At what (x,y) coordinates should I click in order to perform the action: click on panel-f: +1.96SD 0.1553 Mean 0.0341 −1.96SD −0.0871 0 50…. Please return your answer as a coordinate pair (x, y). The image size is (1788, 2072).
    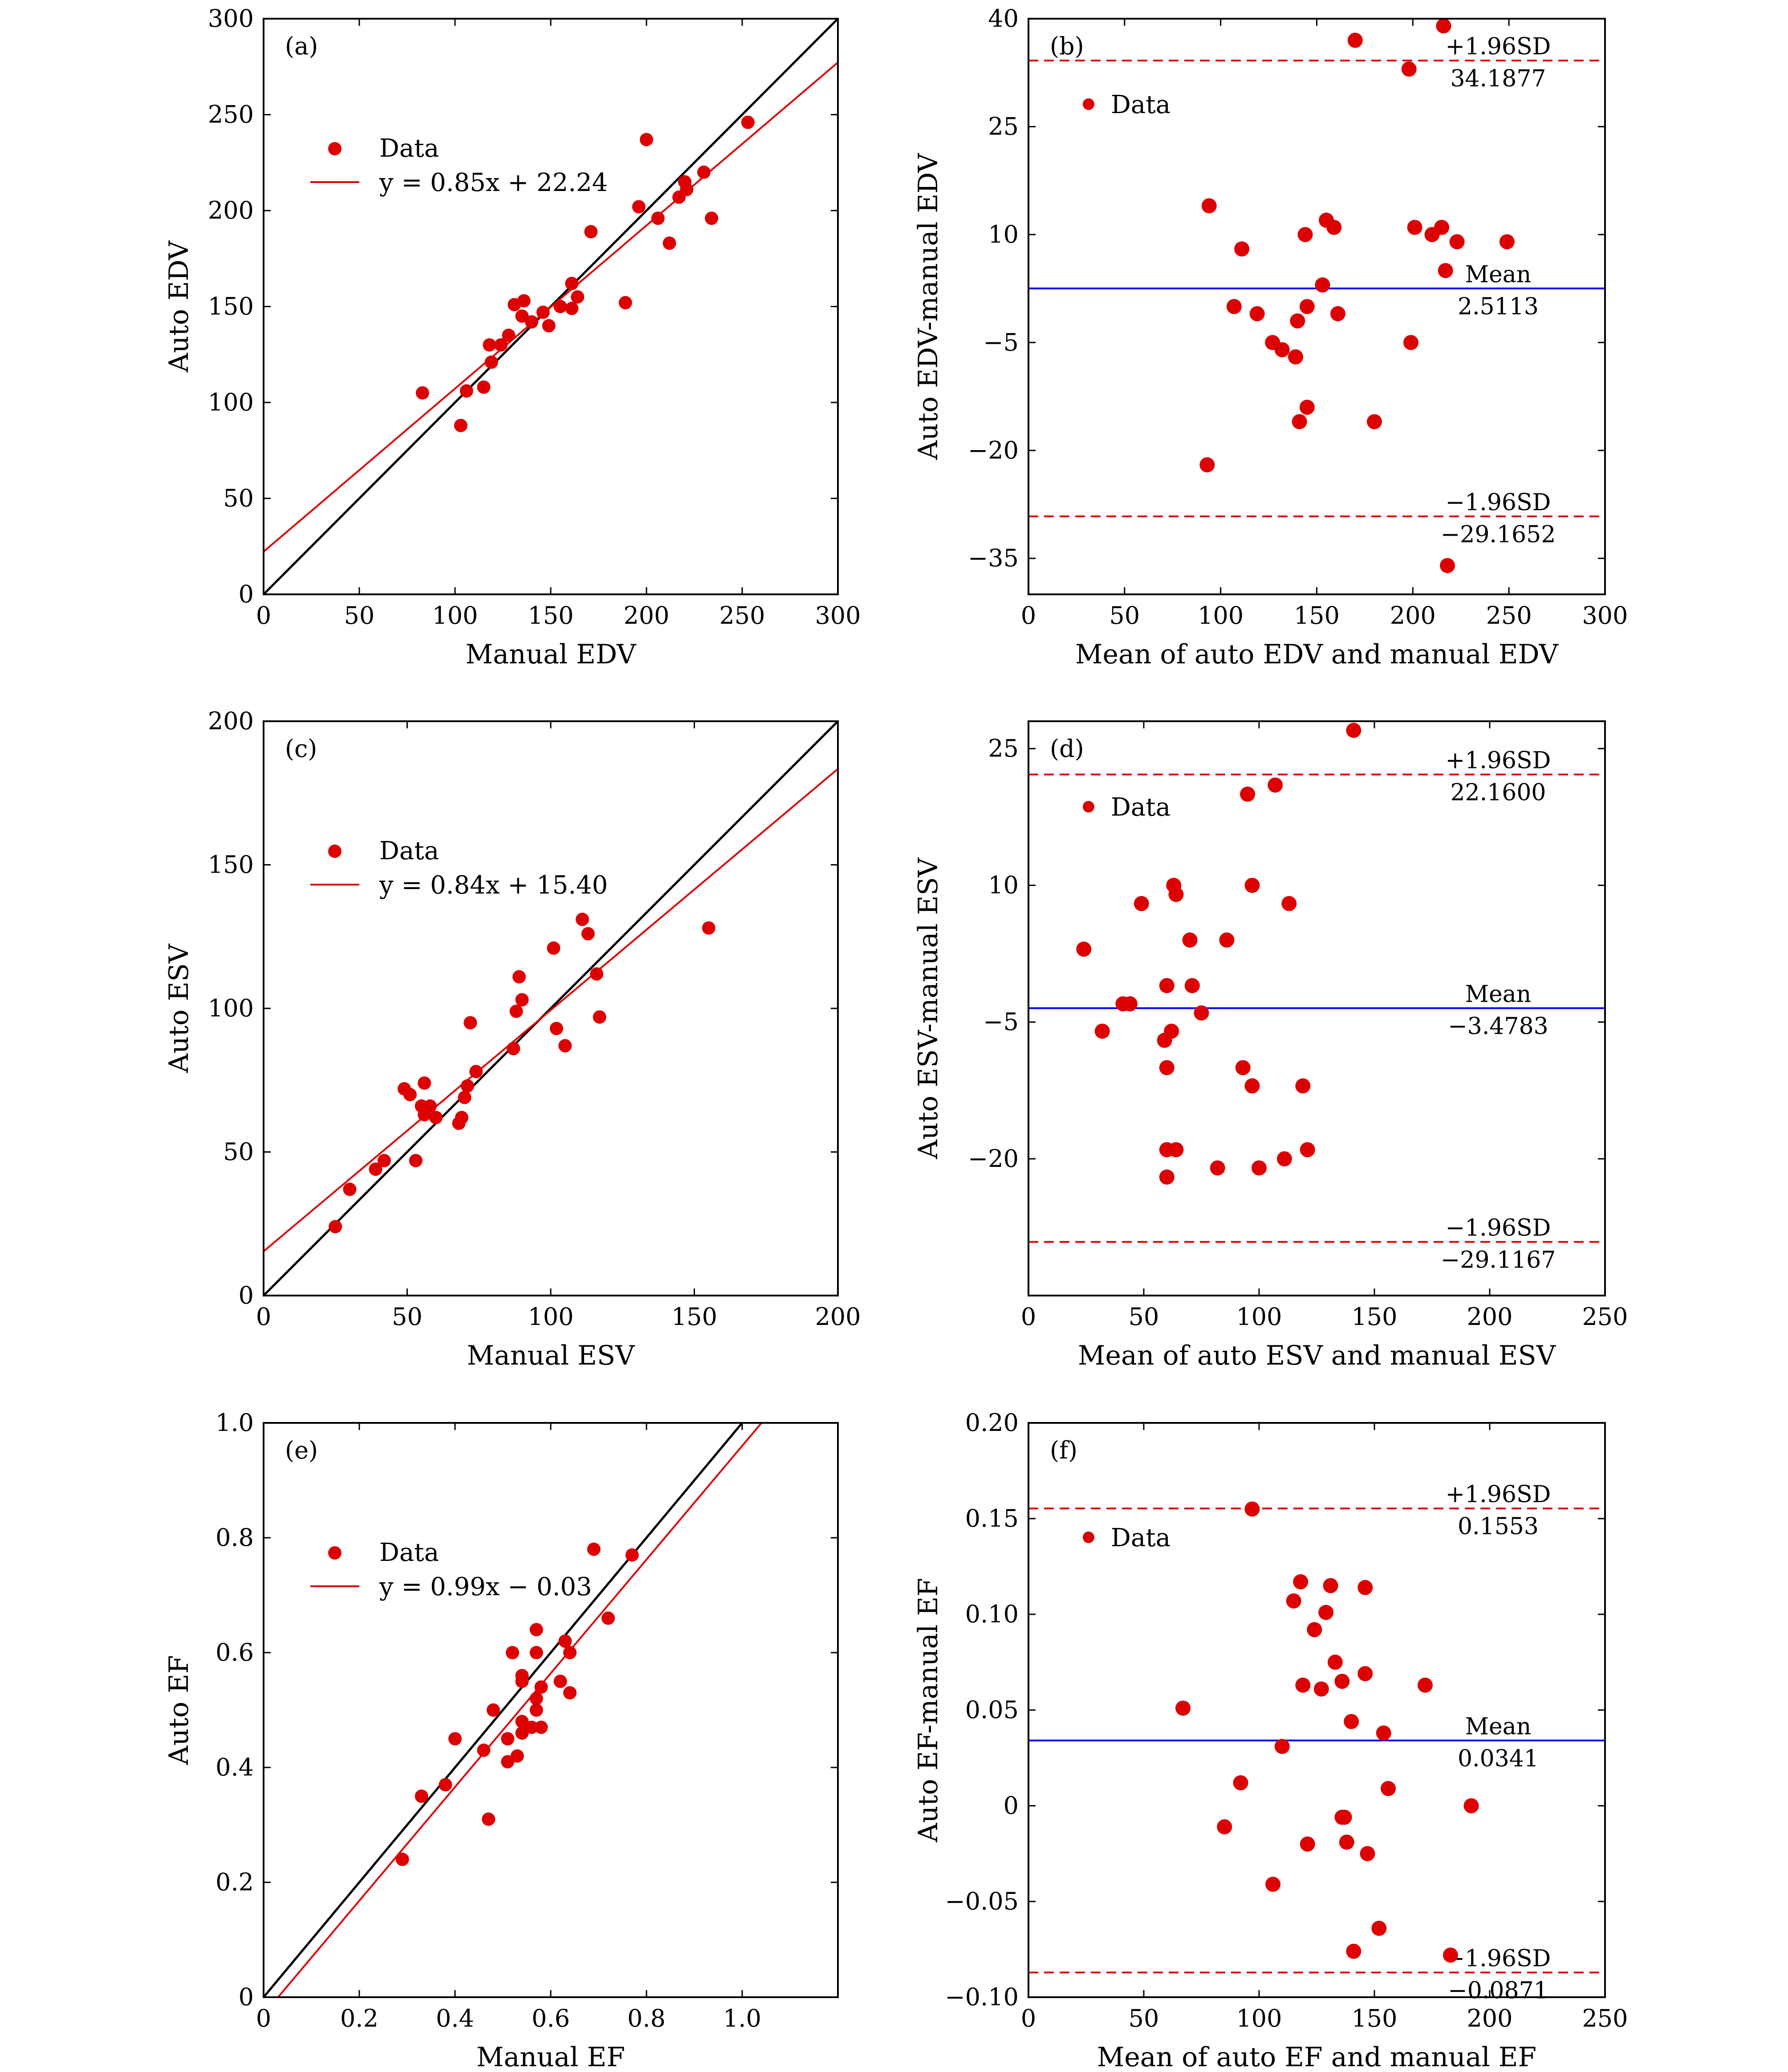
    Looking at the image, I should click on (1270, 1740).